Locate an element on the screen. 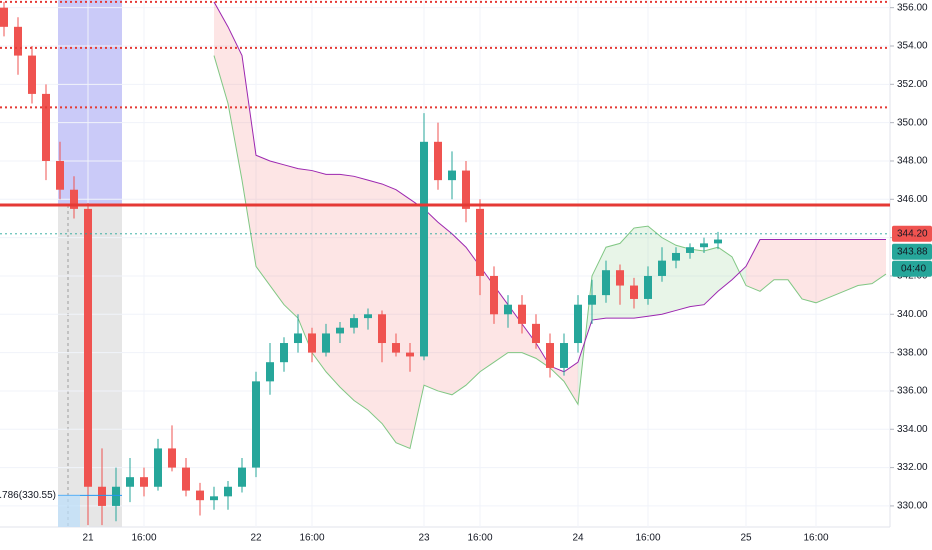  y-tick-label: 334.00 is located at coordinates (912, 429).